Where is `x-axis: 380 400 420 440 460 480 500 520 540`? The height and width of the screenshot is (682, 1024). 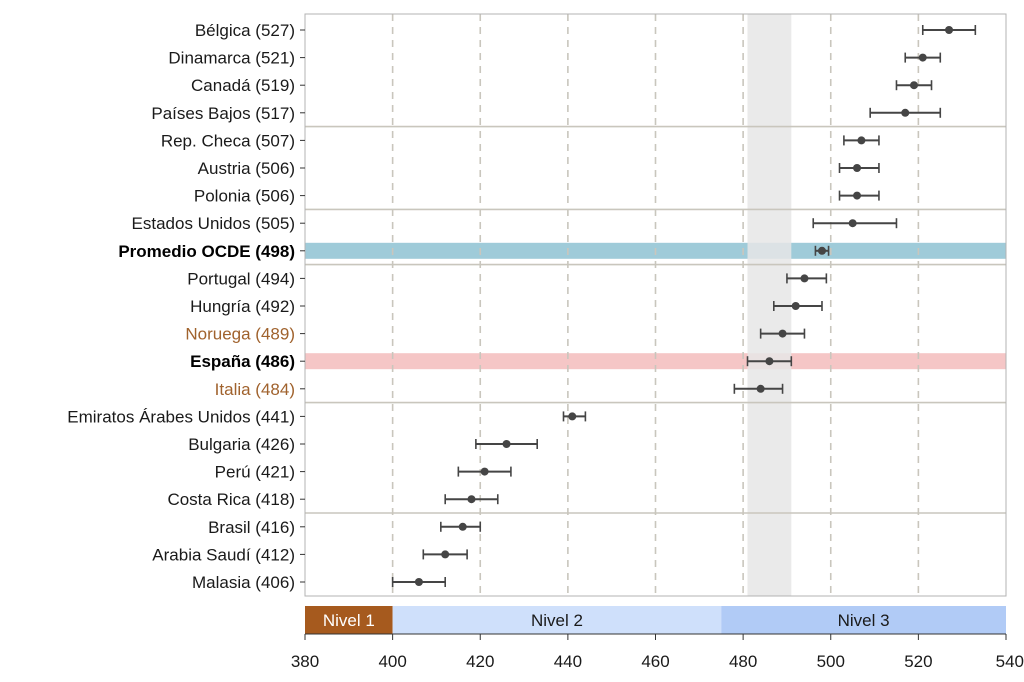 x-axis: 380 400 420 440 460 480 500 520 540 is located at coordinates (657, 652).